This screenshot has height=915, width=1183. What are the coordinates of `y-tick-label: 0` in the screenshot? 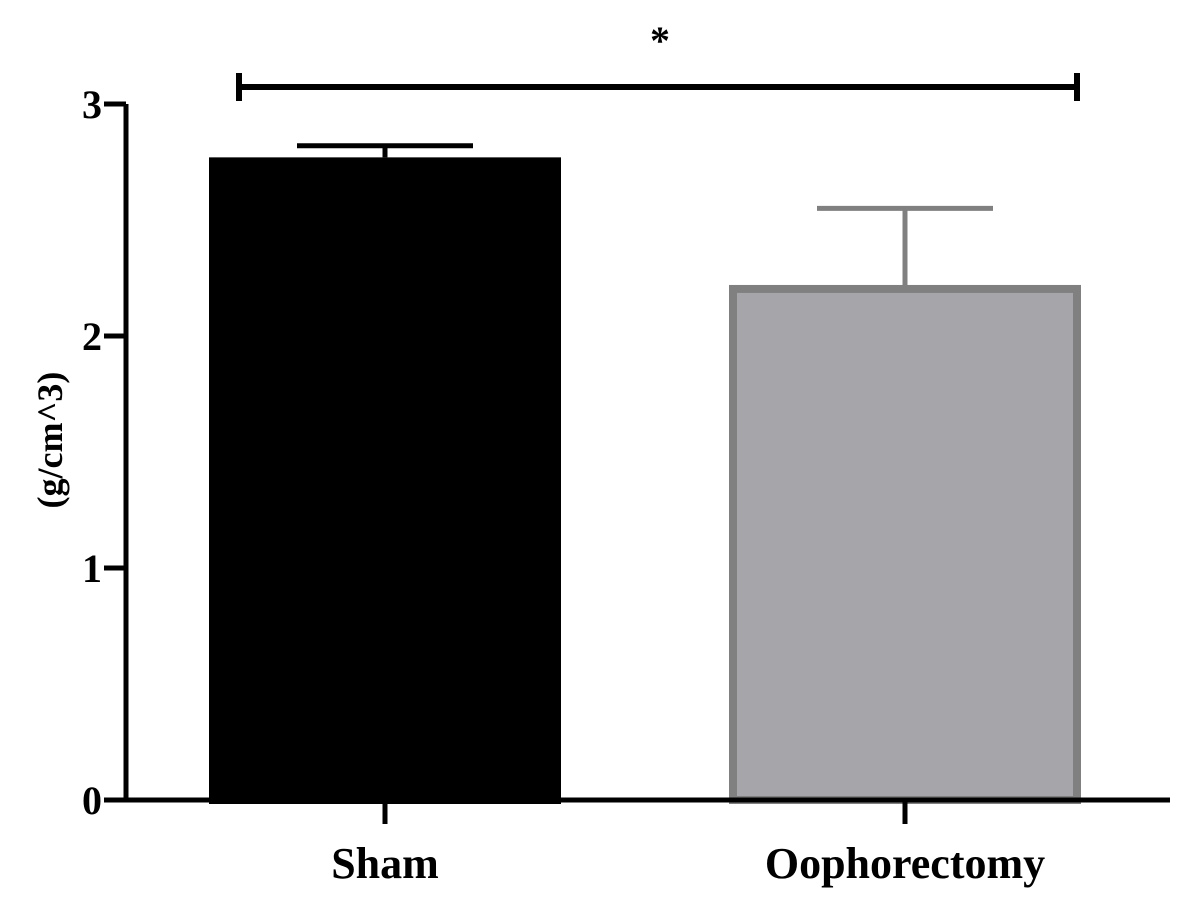 It's located at (92, 800).